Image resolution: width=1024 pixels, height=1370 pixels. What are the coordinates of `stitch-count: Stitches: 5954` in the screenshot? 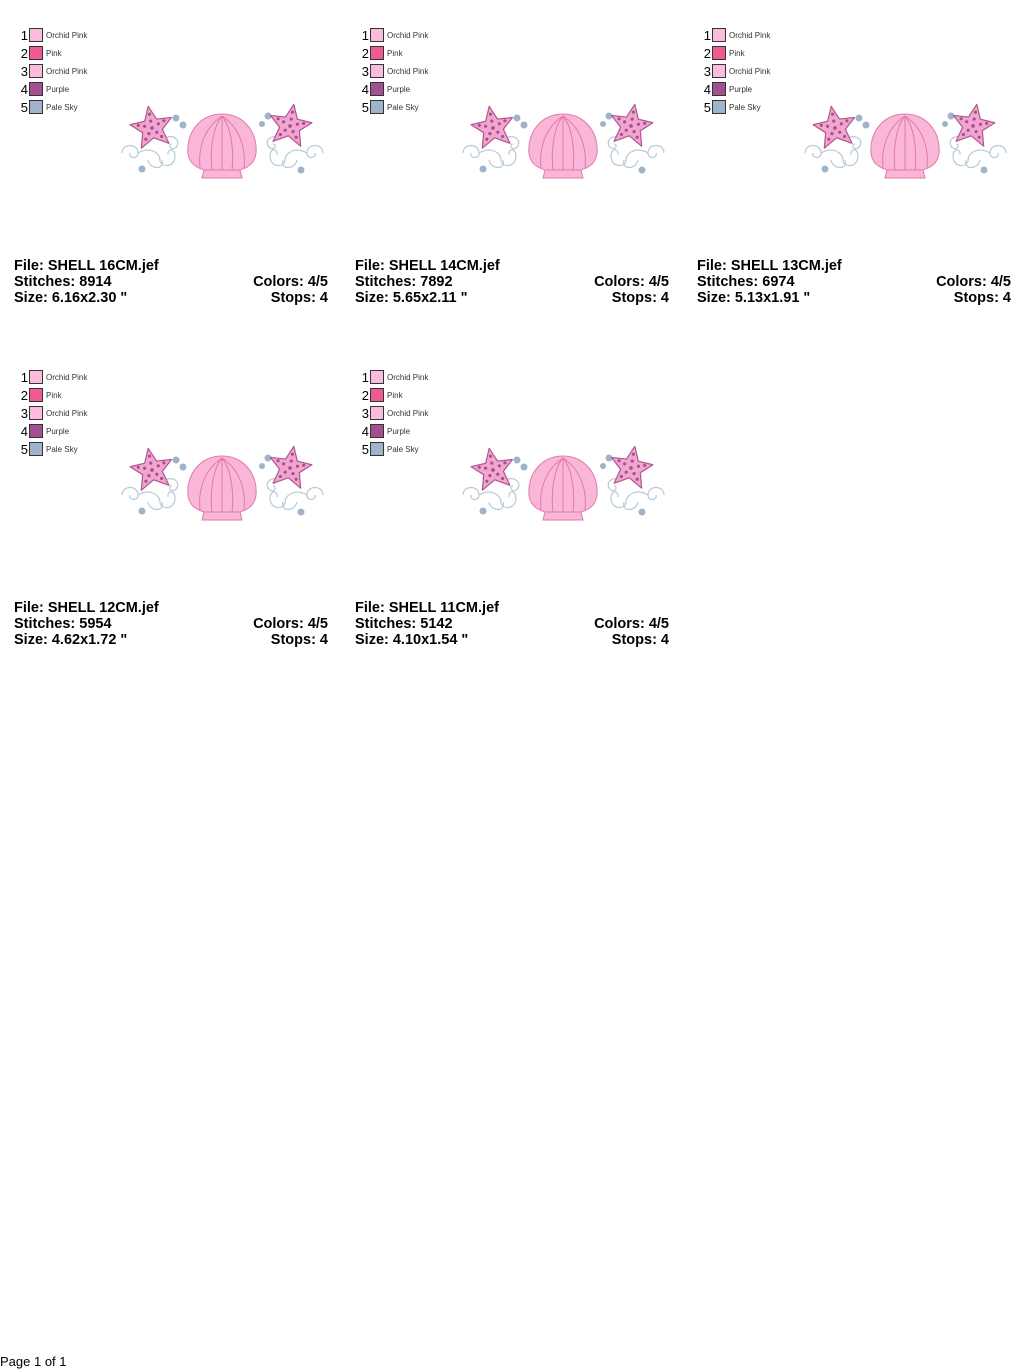 It's located at (63, 624).